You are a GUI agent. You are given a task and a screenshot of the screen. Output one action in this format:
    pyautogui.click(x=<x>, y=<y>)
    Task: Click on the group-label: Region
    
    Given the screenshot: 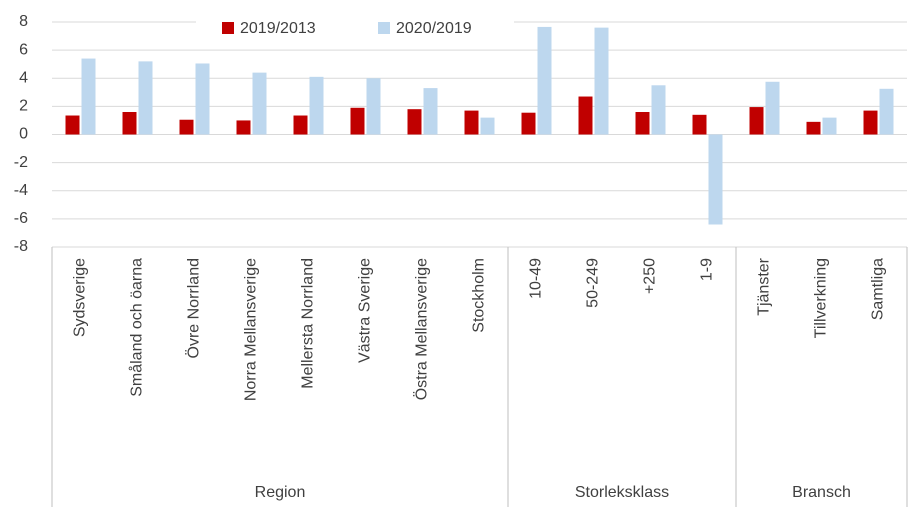 What is the action you would take?
    pyautogui.click(x=280, y=492)
    